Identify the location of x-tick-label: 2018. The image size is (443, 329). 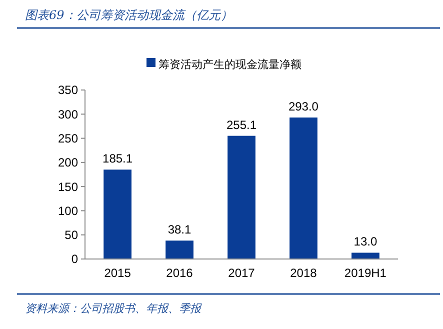
(304, 273).